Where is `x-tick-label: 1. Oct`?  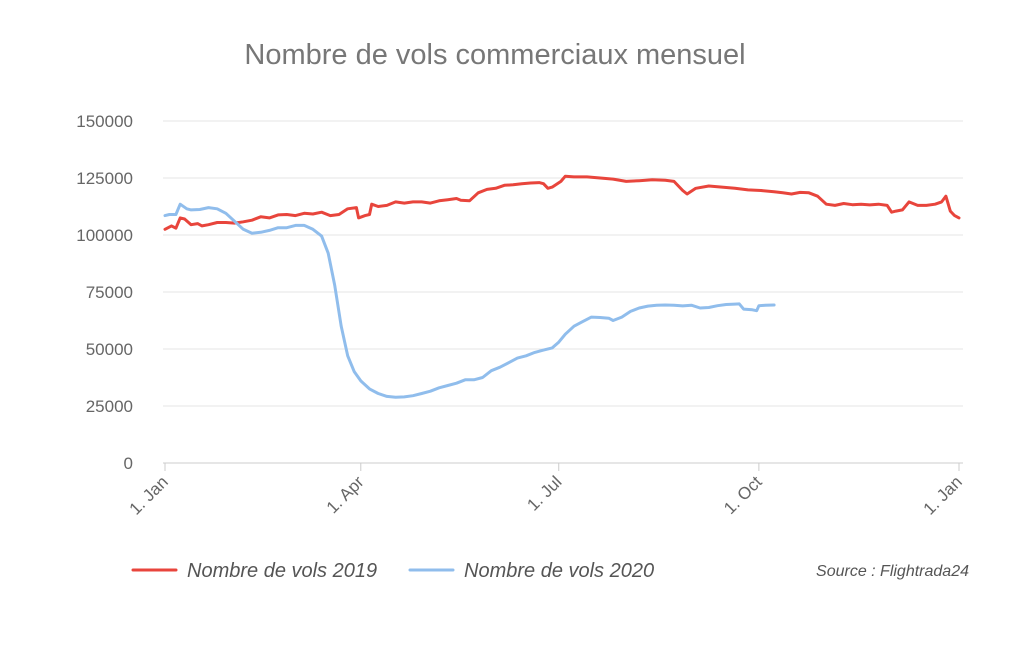
x-tick-label: 1. Oct is located at coordinates (743, 495).